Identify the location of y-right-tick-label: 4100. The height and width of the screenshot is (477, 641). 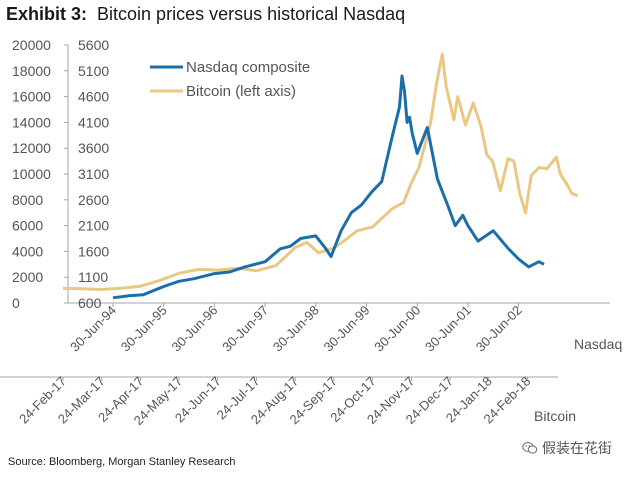
(93, 122).